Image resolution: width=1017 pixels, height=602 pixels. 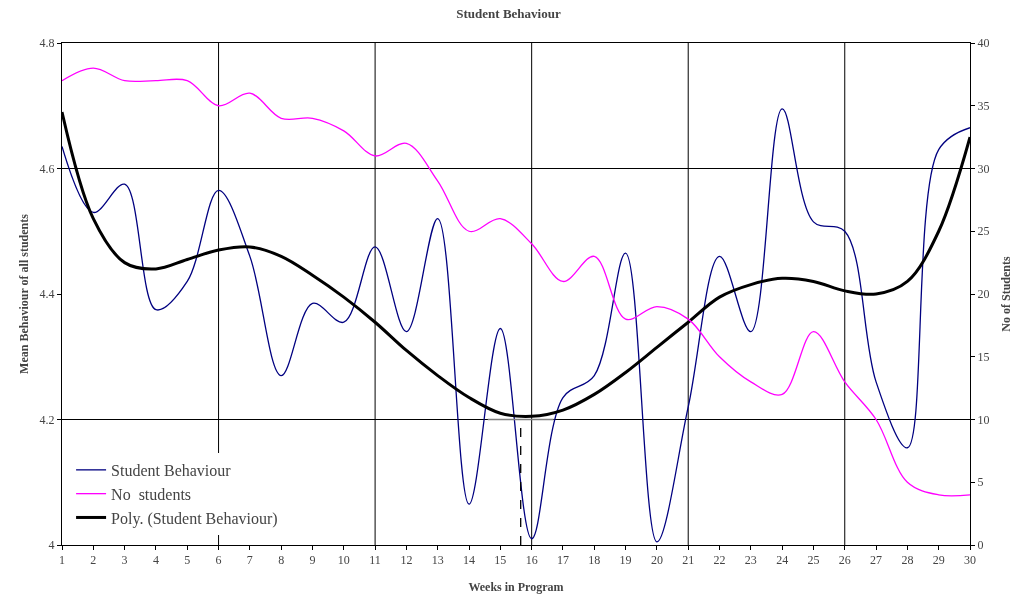 I want to click on legend-label: Poly. (Student Behaviour), so click(x=194, y=518).